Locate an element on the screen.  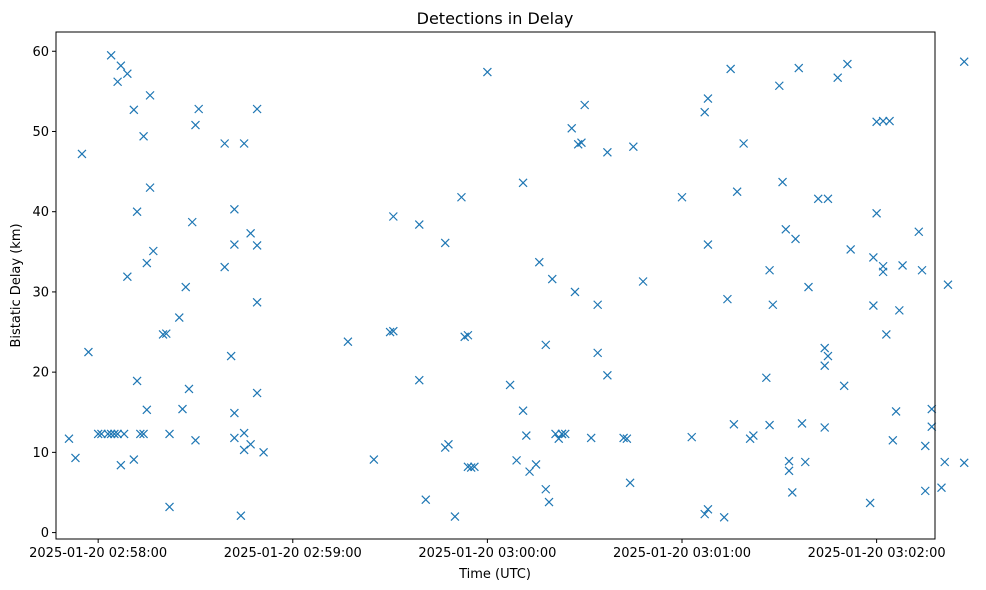
y-tick-label: 40 is located at coordinates (40, 212).